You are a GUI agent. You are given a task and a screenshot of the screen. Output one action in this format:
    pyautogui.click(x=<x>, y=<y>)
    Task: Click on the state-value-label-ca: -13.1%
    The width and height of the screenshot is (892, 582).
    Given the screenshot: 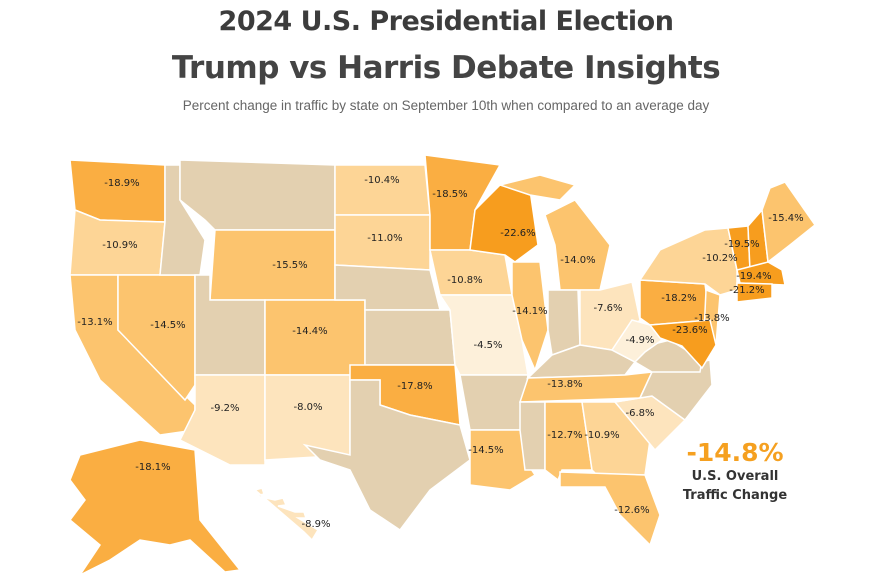 What is the action you would take?
    pyautogui.click(x=94, y=322)
    